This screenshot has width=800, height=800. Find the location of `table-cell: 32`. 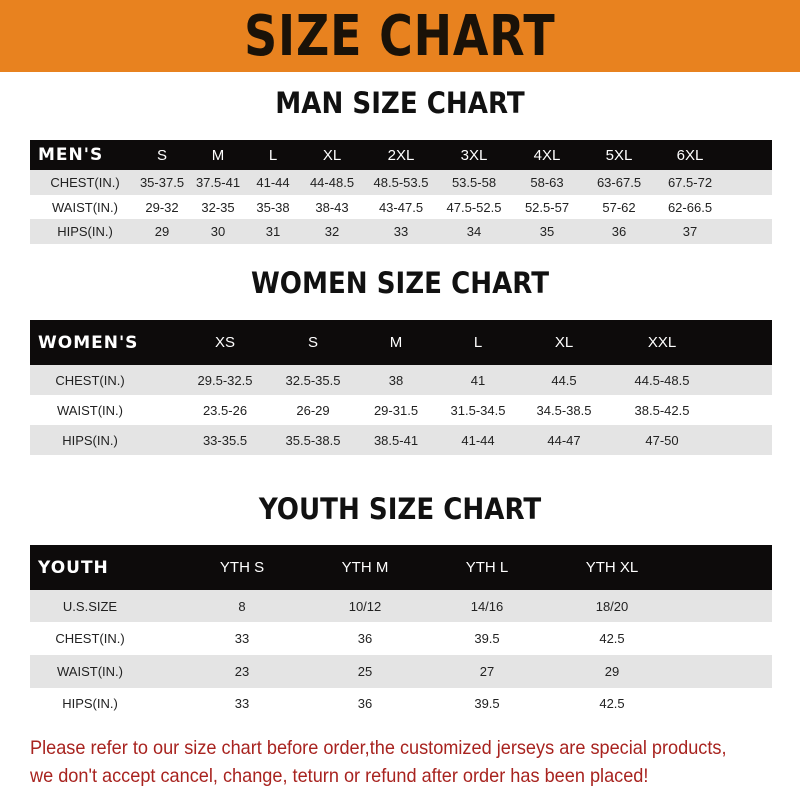

table-cell: 32 is located at coordinates (332, 231).